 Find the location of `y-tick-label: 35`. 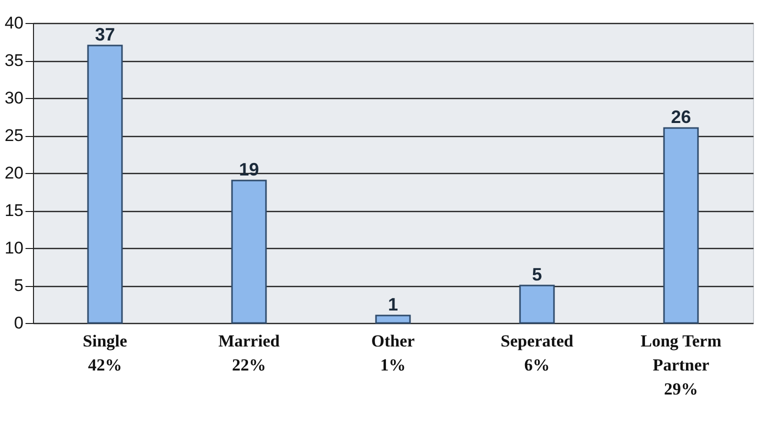

y-tick-label: 35 is located at coordinates (14, 60).